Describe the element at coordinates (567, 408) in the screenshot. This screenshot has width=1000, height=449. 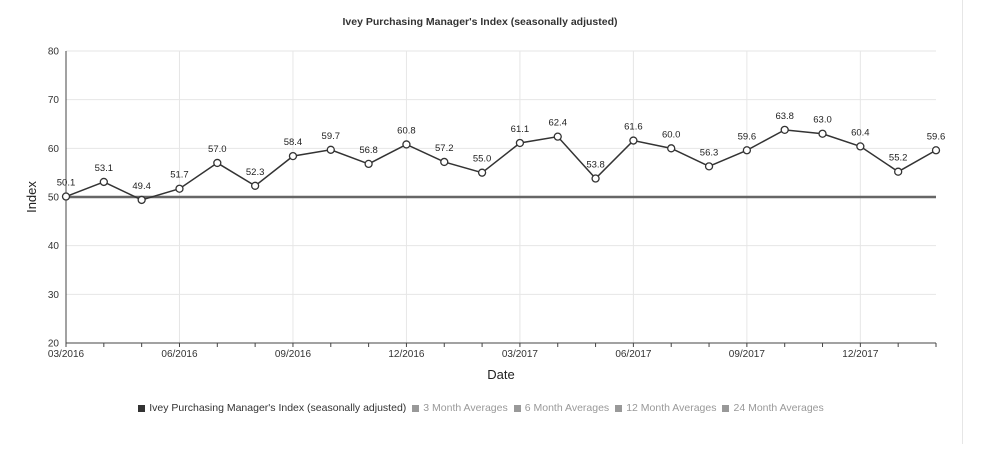
I see `legend-label: 6 Month Averages` at that location.